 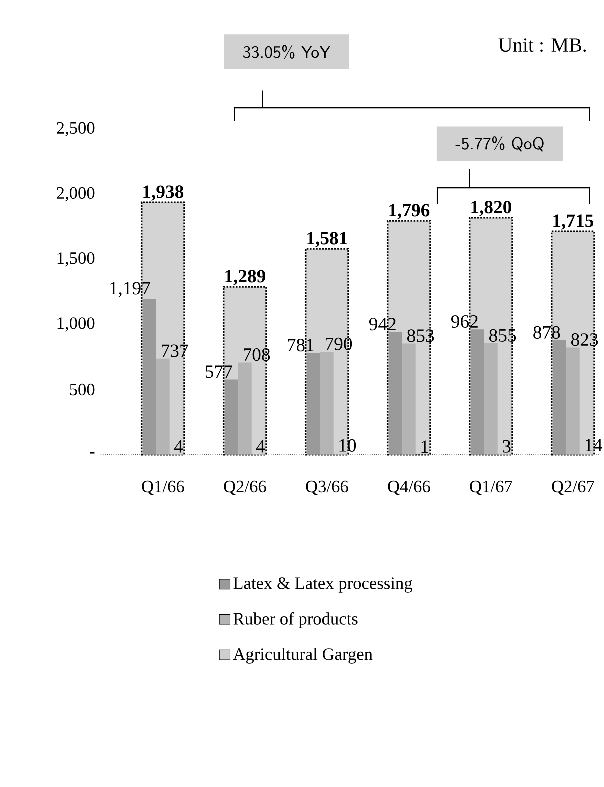 What do you see at coordinates (502, 335) in the screenshot?
I see `data-label: 855` at bounding box center [502, 335].